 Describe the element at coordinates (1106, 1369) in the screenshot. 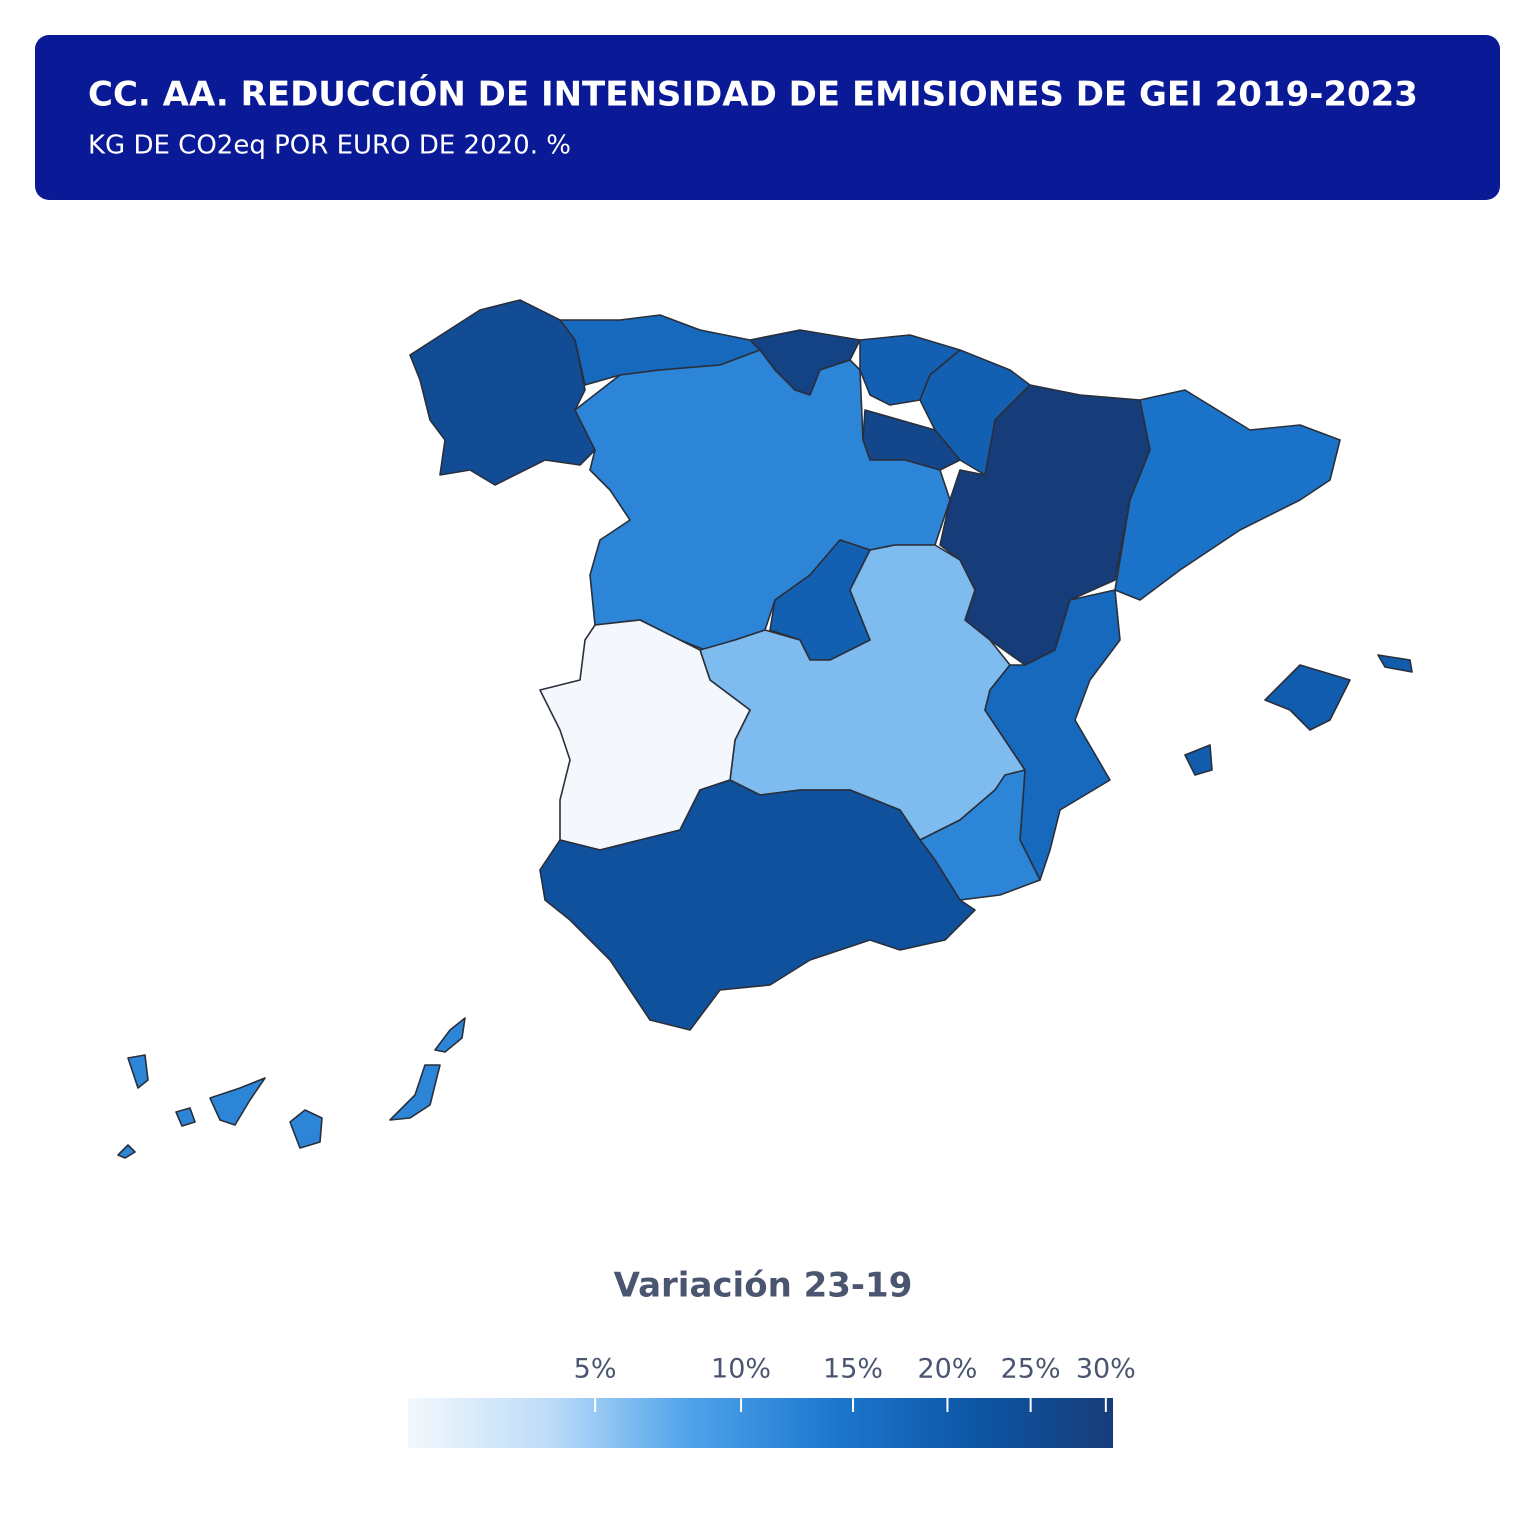

I see `tick-label: 30%` at that location.